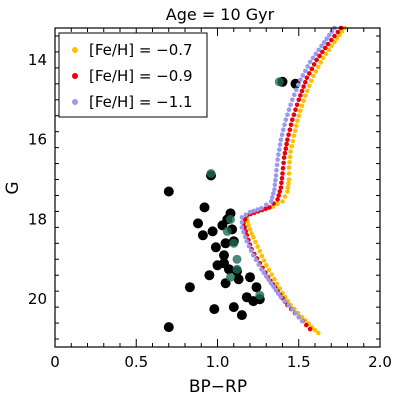 This screenshot has height=400, width=400. What do you see at coordinates (13, 187) in the screenshot?
I see `y-axis-title: G` at bounding box center [13, 187].